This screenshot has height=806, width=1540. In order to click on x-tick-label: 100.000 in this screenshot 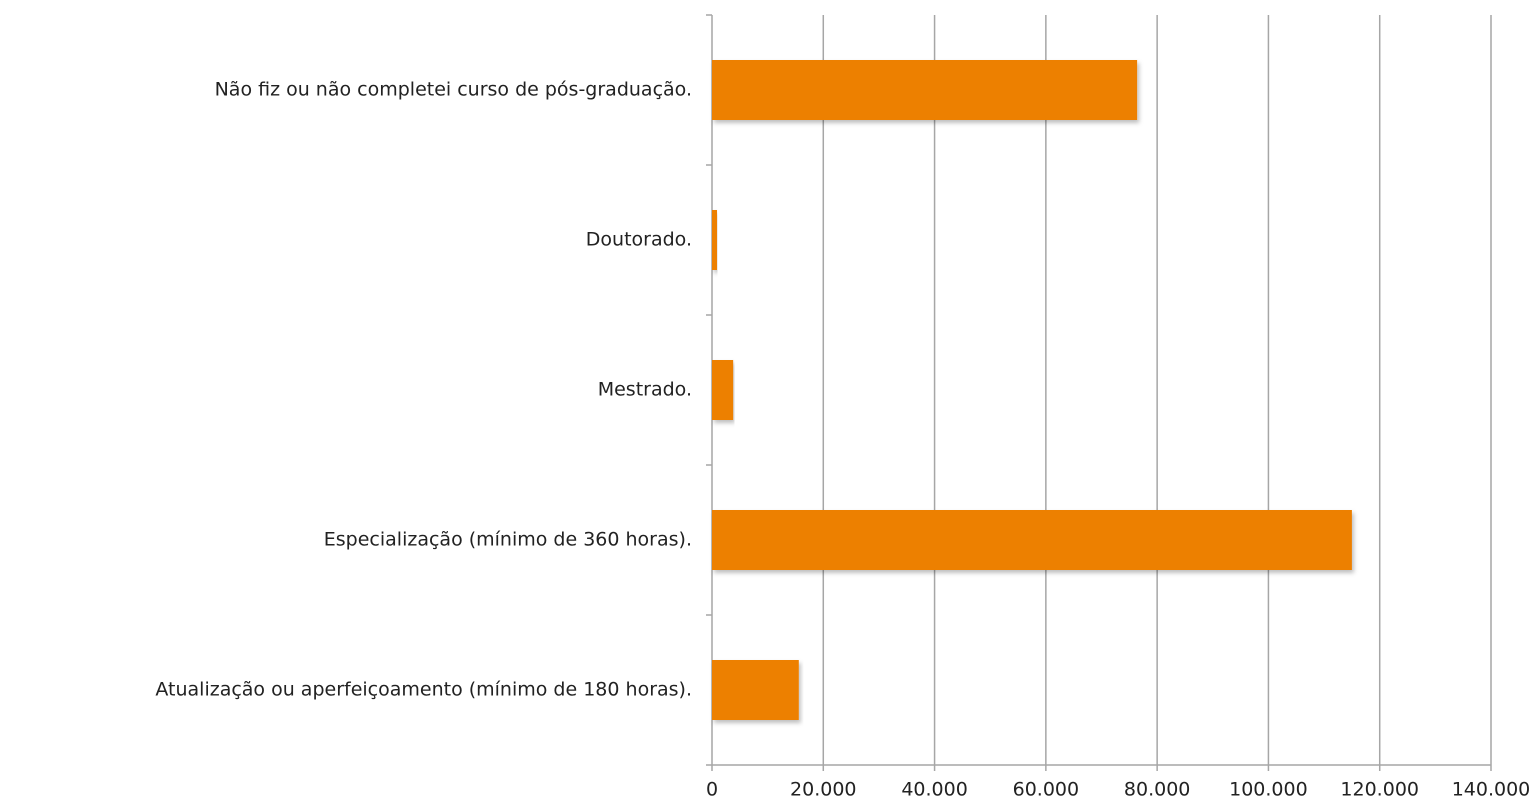, I will do `click(1268, 790)`.